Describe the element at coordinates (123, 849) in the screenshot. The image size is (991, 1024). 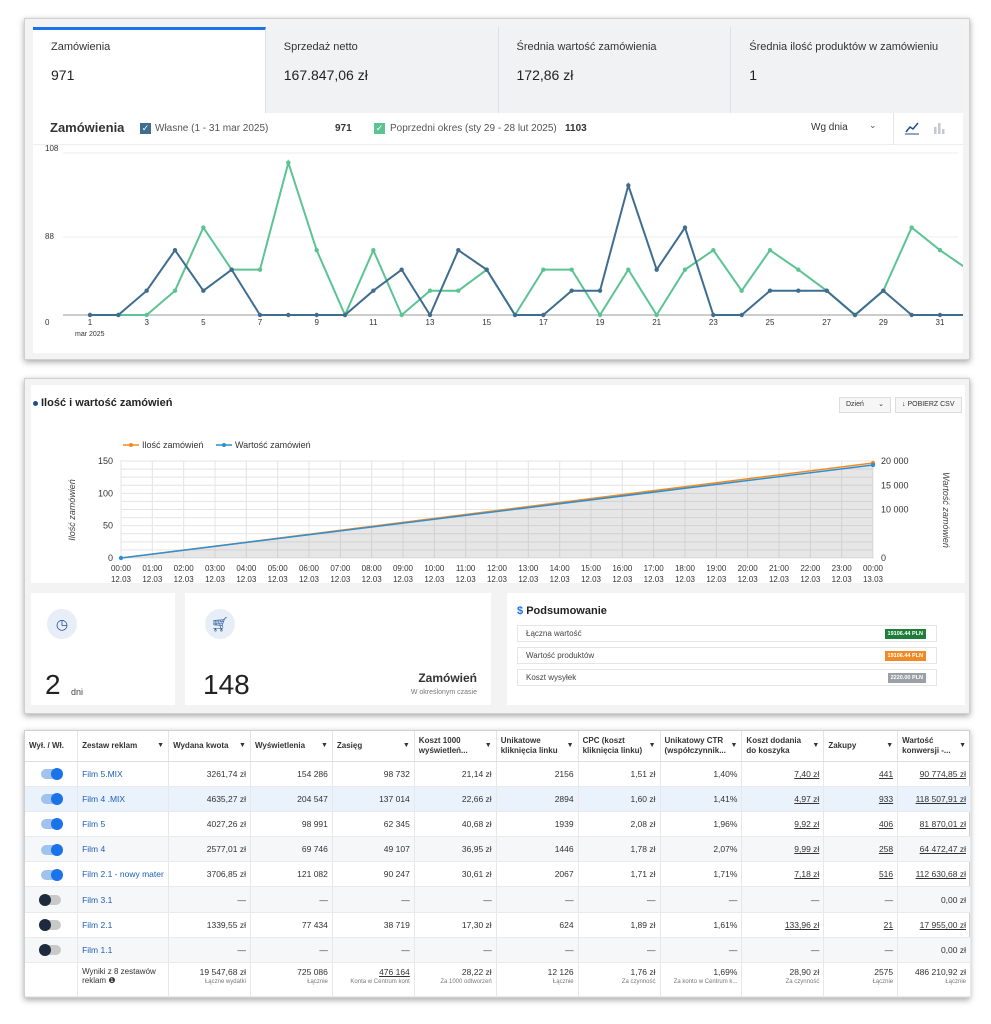
I see `ad-set-name-link: Film 4` at that location.